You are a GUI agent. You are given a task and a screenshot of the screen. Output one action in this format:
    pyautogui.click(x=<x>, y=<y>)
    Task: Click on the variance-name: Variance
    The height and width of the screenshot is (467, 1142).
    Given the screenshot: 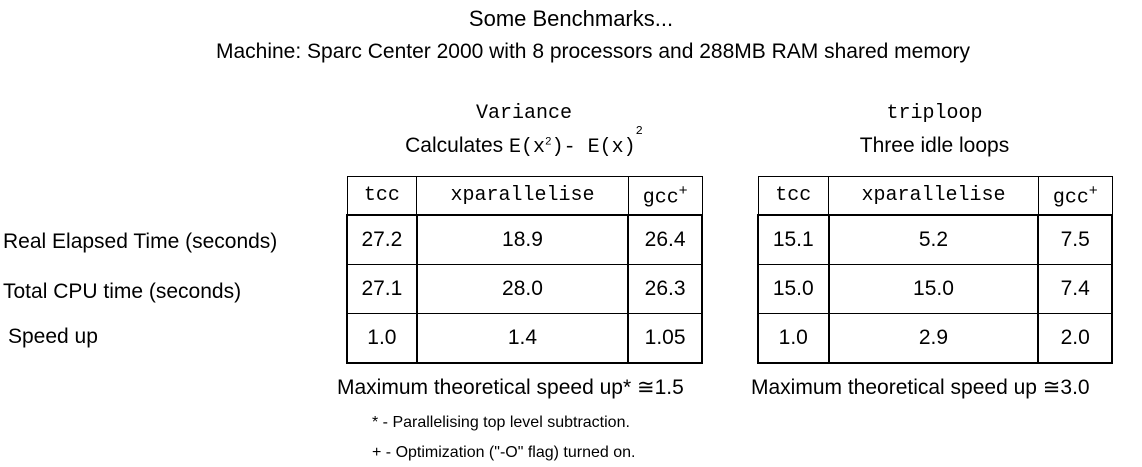 What is the action you would take?
    pyautogui.click(x=523, y=113)
    